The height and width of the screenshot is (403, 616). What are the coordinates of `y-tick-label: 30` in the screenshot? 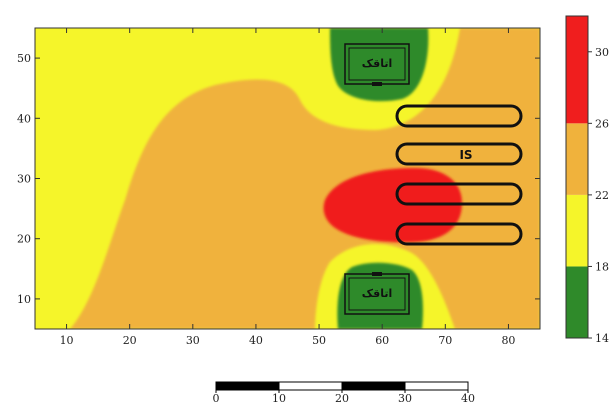 It's located at (24, 179).